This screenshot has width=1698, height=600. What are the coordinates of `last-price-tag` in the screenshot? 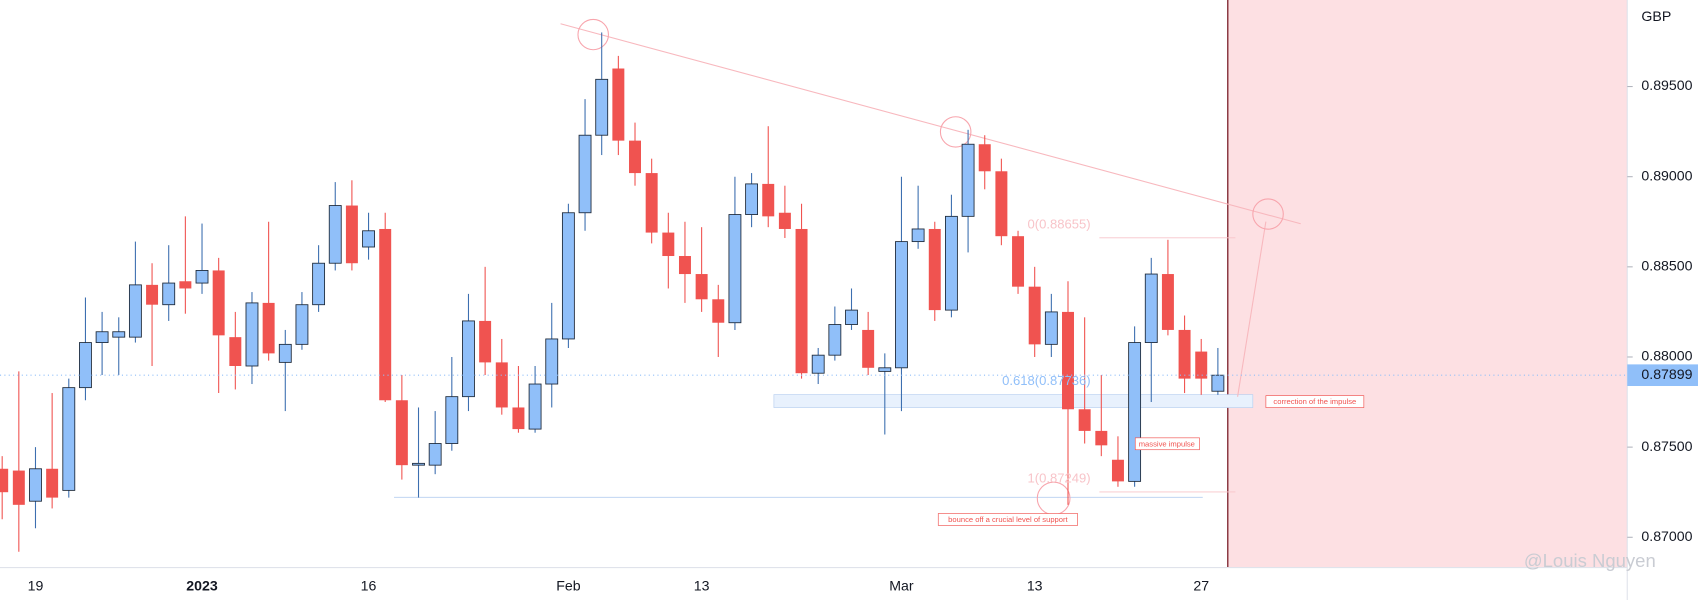 It's located at (1662, 375).